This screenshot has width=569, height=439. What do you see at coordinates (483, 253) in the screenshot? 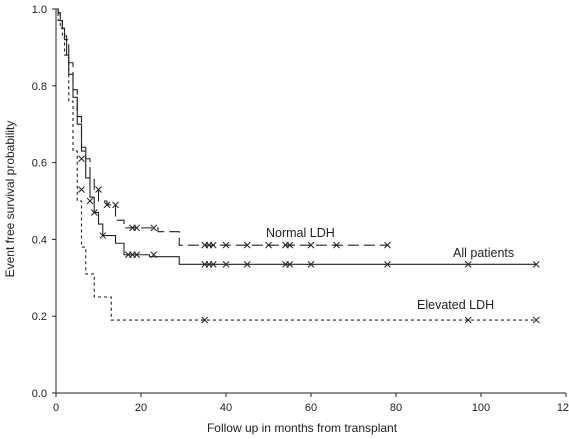
I see `series-label-all-patients: All patients` at bounding box center [483, 253].